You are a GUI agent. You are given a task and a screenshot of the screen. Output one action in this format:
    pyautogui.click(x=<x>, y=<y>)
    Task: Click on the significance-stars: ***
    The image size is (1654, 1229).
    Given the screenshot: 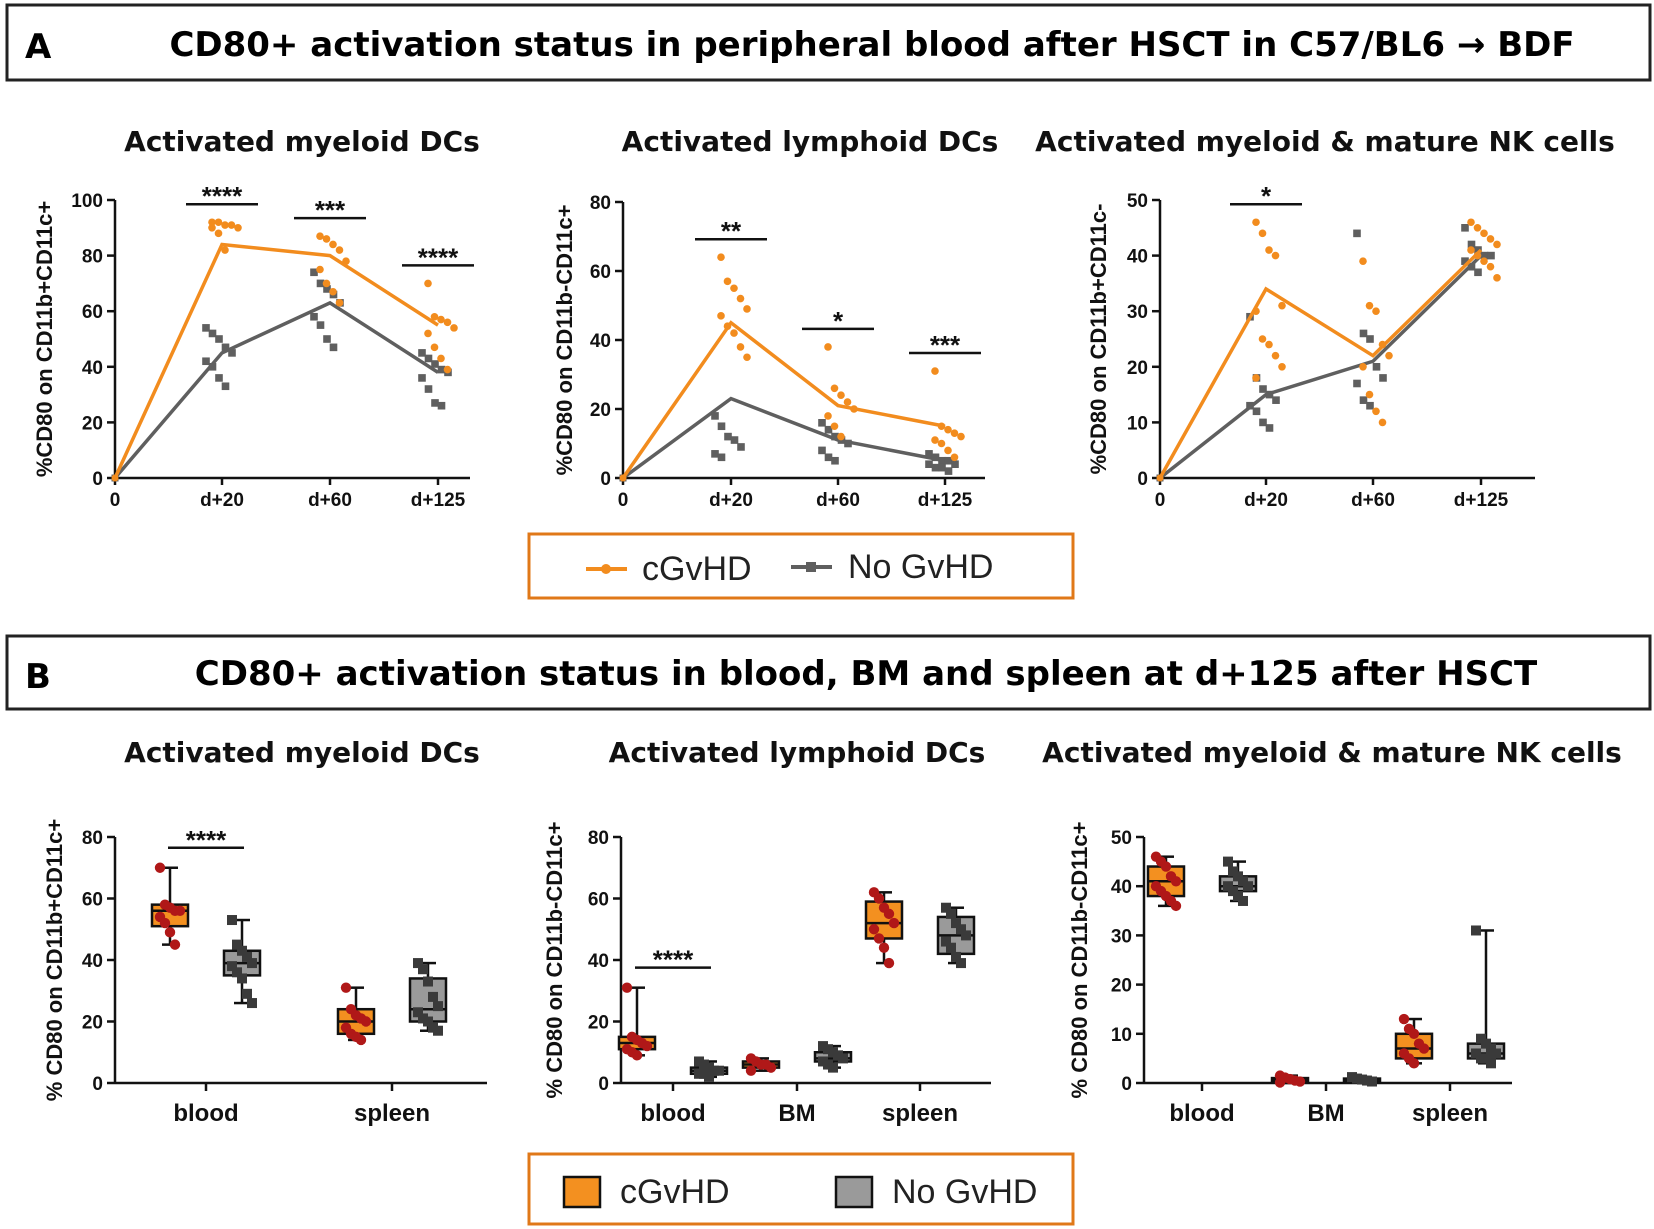 What is the action you would take?
    pyautogui.click(x=330, y=210)
    